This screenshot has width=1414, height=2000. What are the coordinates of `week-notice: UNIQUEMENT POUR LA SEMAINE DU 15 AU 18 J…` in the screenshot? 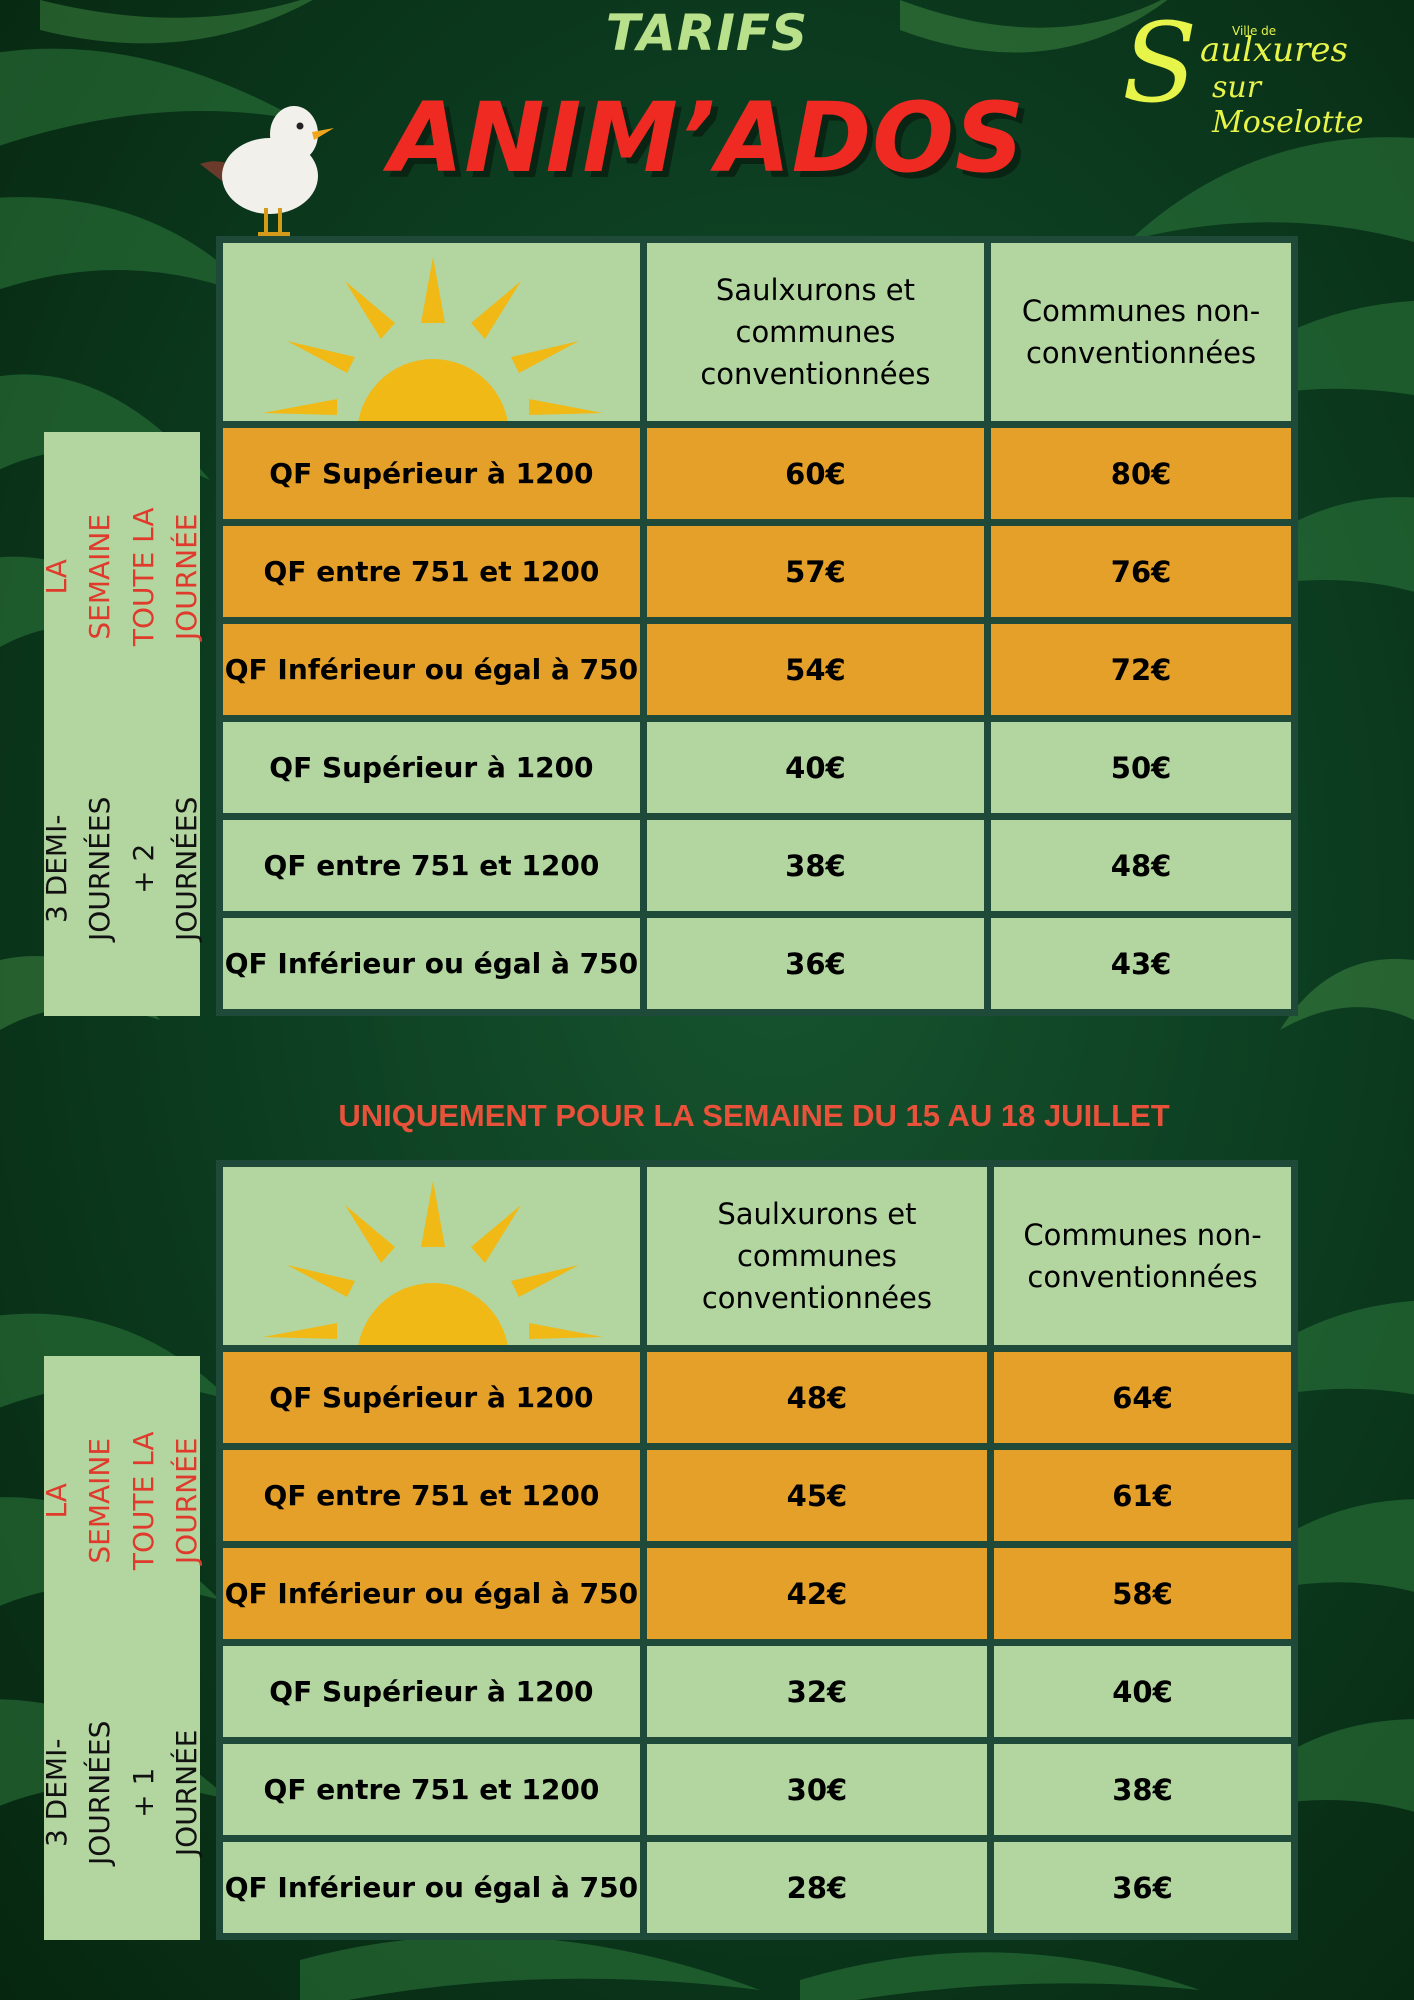 It's located at (754, 1115).